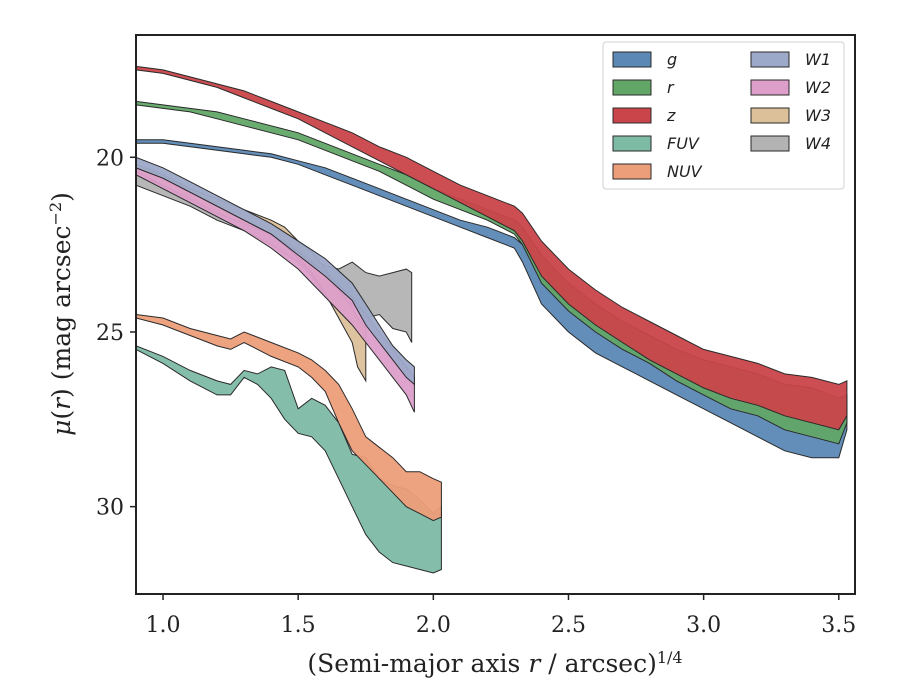 This screenshot has height=700, width=900. I want to click on legend-entry-fuv: FUV, so click(656, 143).